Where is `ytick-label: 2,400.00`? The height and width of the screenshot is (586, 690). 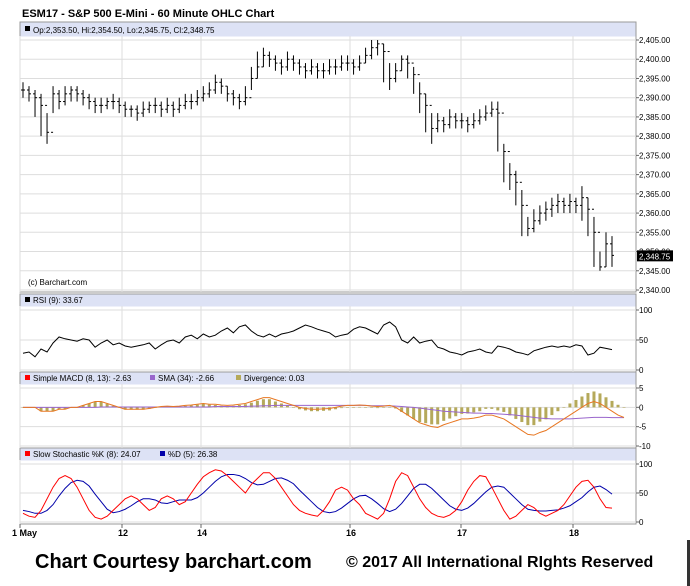 ytick-label: 2,400.00 is located at coordinates (655, 59).